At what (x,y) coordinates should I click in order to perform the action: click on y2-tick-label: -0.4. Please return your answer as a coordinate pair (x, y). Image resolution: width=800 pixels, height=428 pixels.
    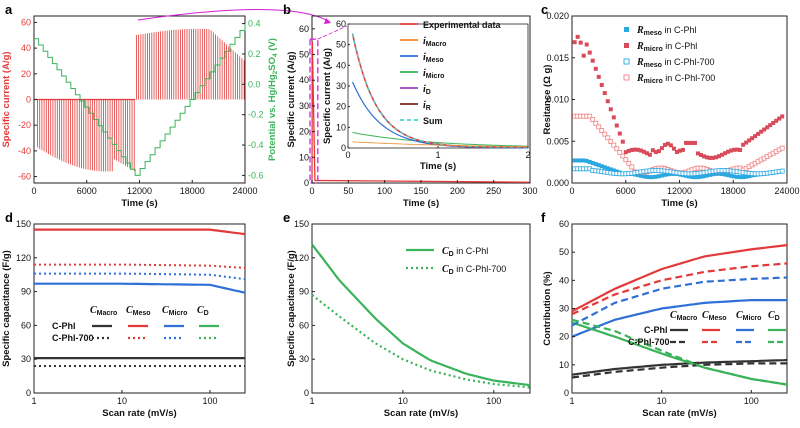
    Looking at the image, I should click on (256, 145).